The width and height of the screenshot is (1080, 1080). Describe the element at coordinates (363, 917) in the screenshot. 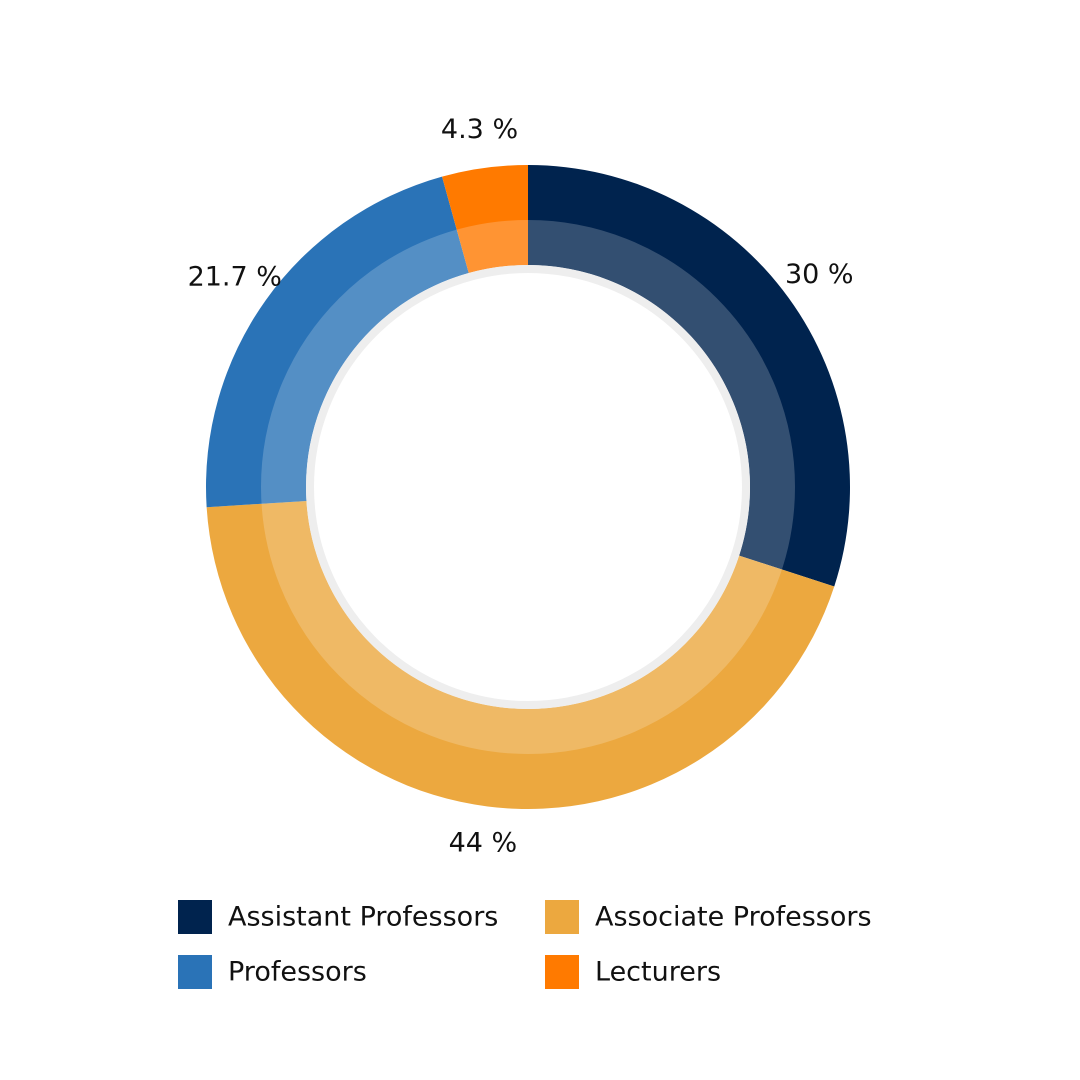

I see `legend-label: Assistant Professors` at that location.